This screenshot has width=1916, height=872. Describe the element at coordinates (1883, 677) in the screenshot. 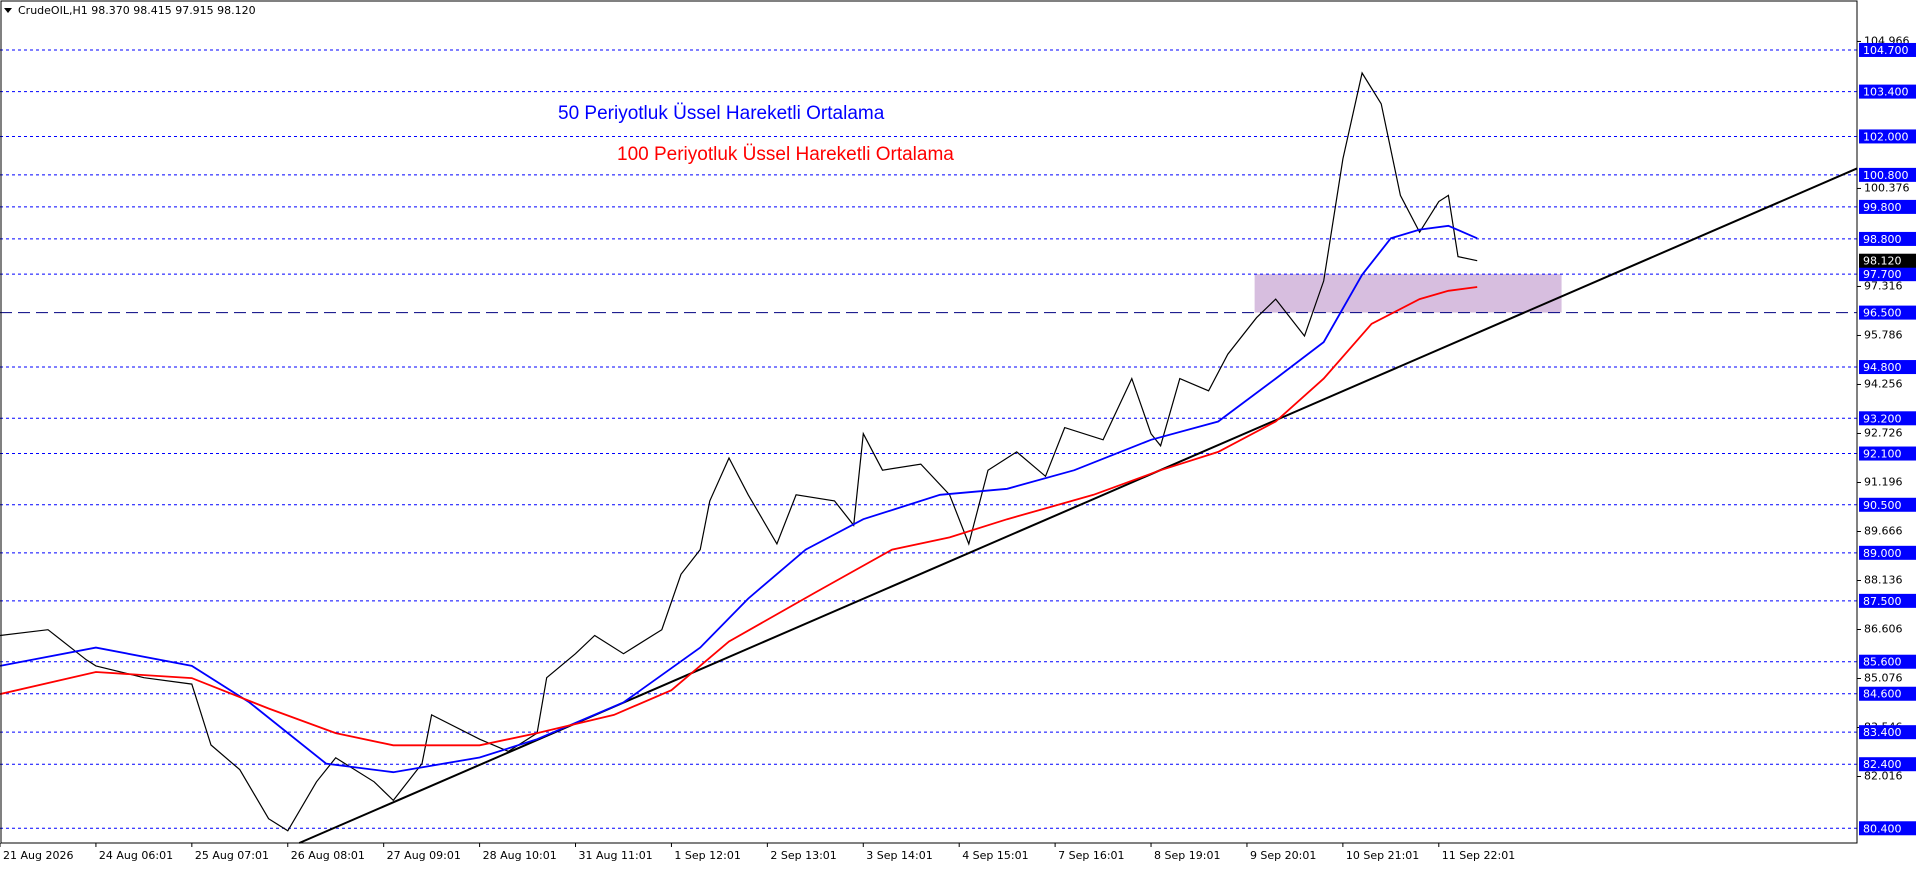

I see `y-tick-label: 85.076` at that location.